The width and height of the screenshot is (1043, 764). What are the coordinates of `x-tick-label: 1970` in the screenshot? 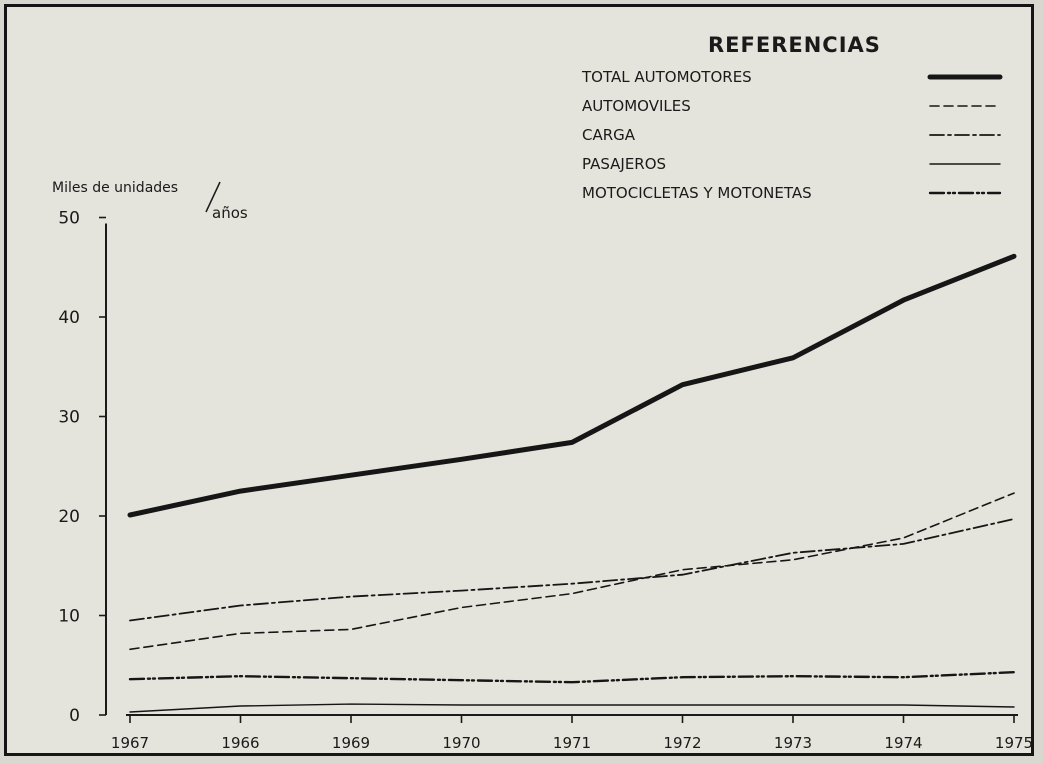 It's located at (461, 743).